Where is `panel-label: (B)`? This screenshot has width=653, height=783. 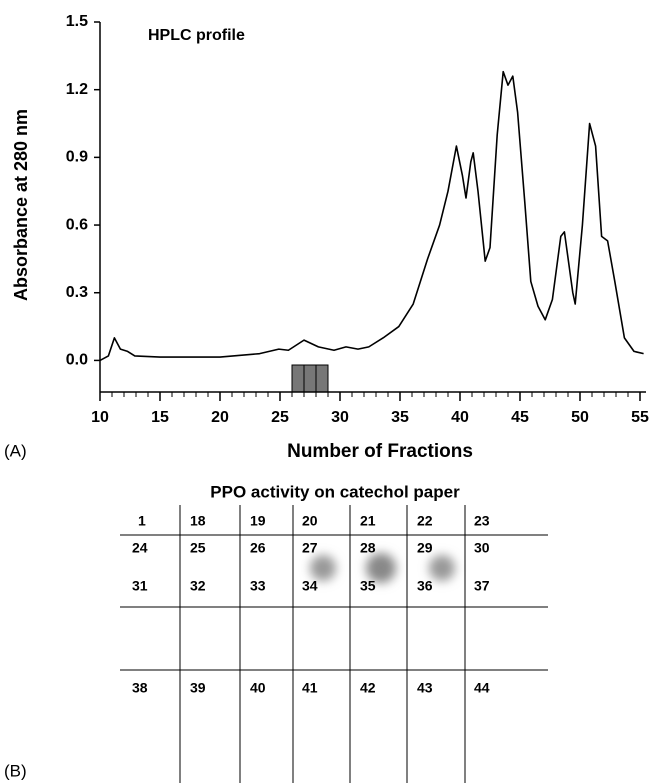
panel-label: (B) is located at coordinates (15, 770).